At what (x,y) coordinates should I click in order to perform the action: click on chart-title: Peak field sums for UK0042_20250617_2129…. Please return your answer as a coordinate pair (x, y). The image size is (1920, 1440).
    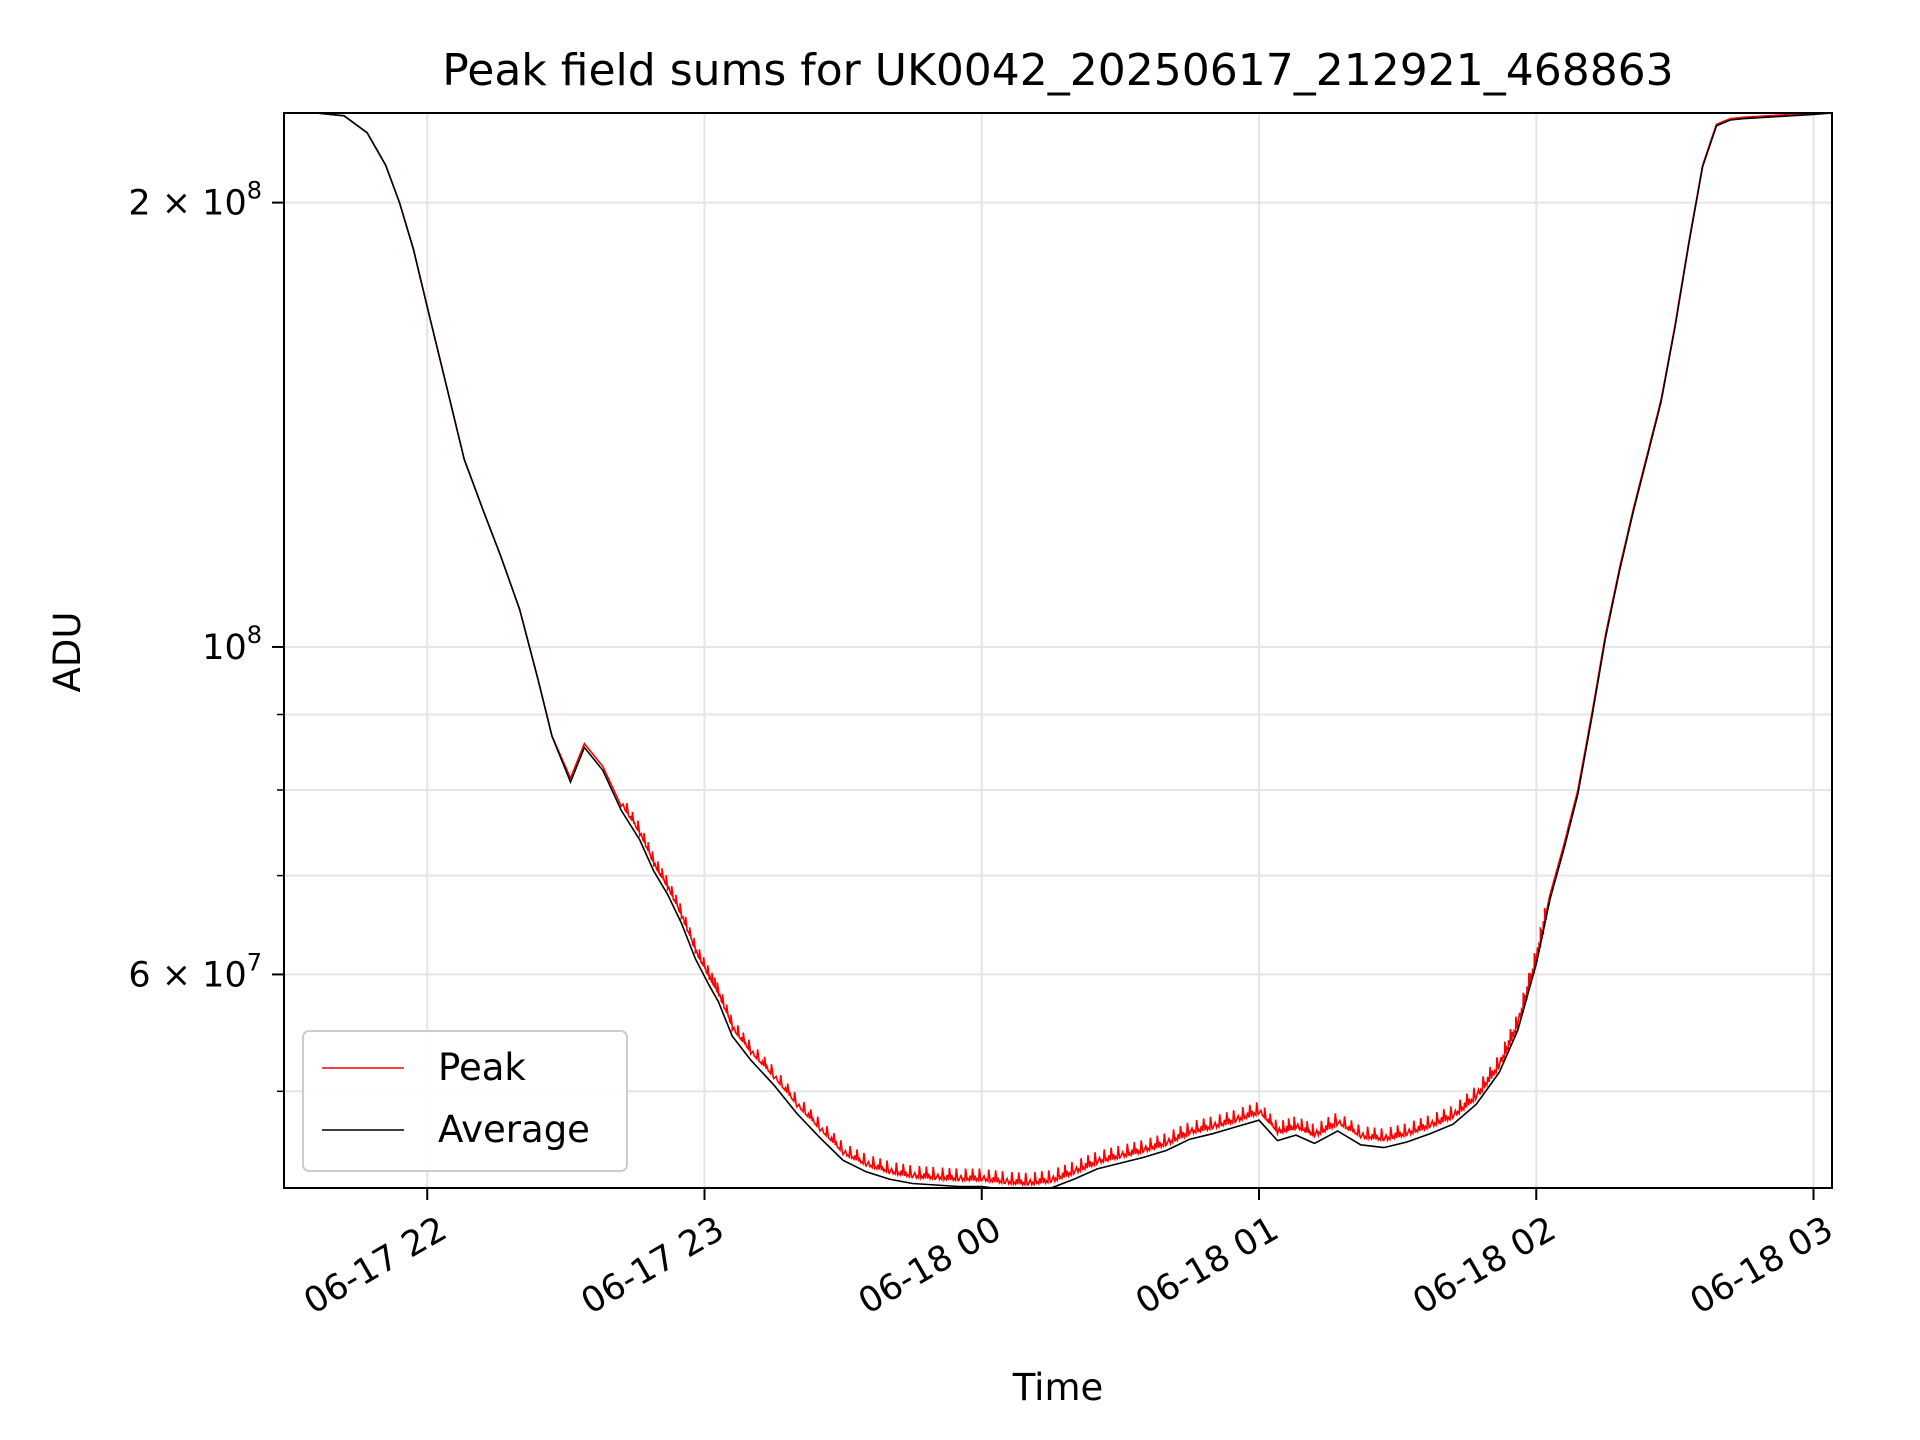
    Looking at the image, I should click on (1057, 70).